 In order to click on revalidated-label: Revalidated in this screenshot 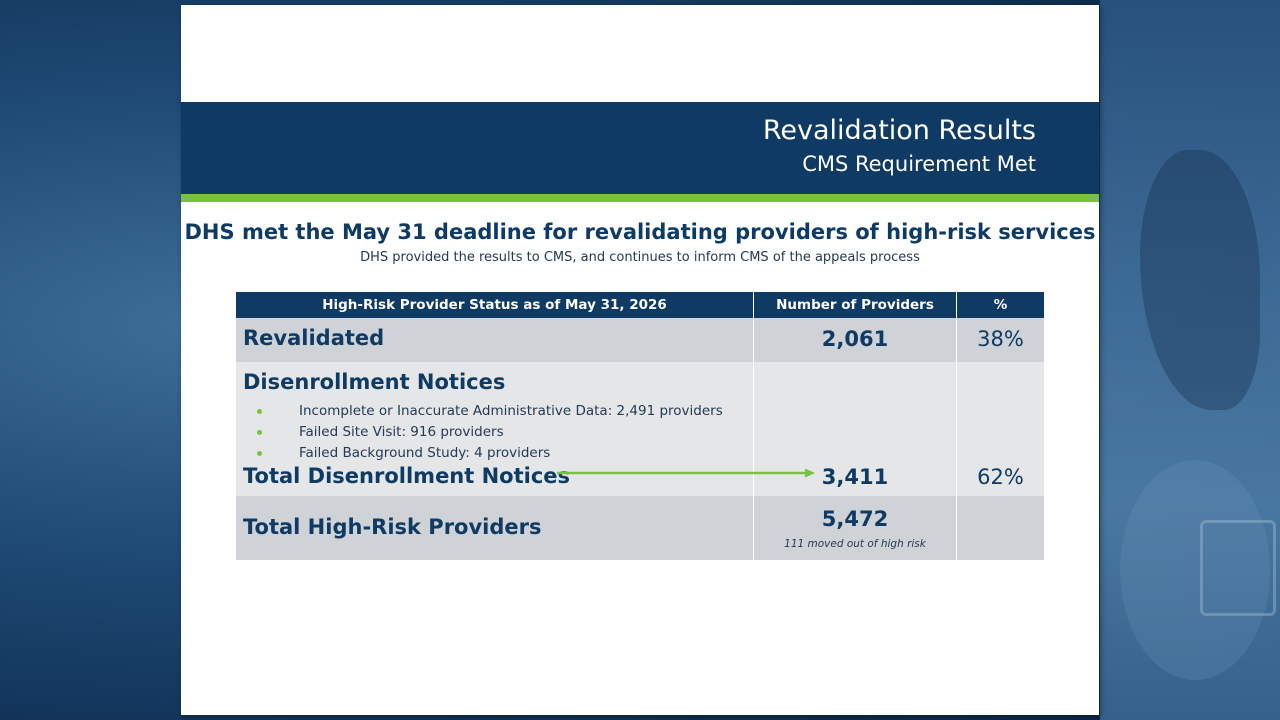, I will do `click(314, 338)`.